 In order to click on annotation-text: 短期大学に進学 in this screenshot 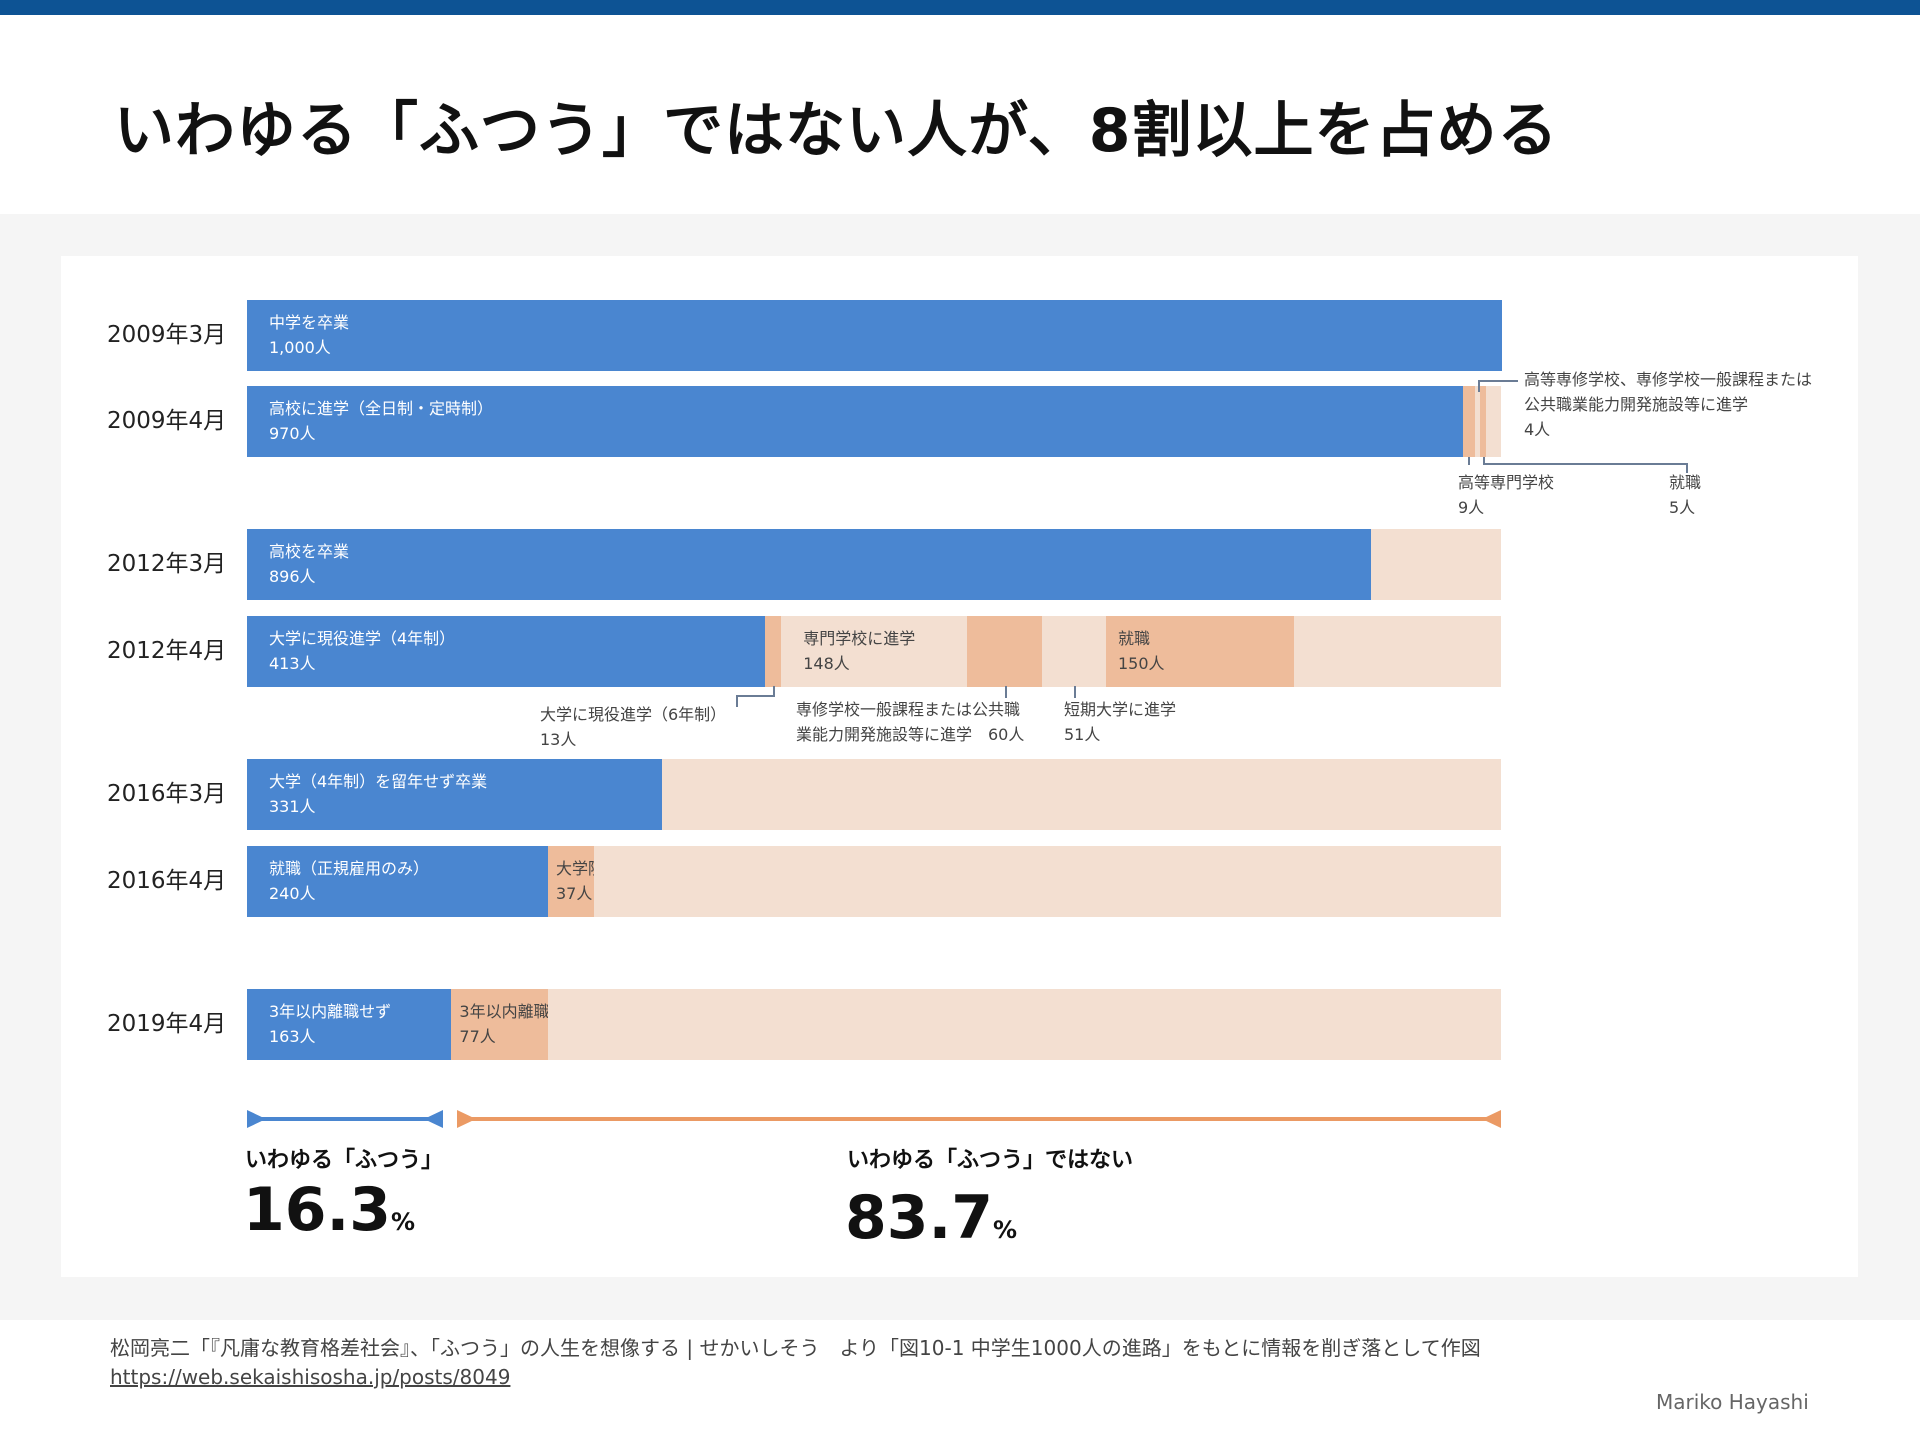, I will do `click(1120, 709)`.